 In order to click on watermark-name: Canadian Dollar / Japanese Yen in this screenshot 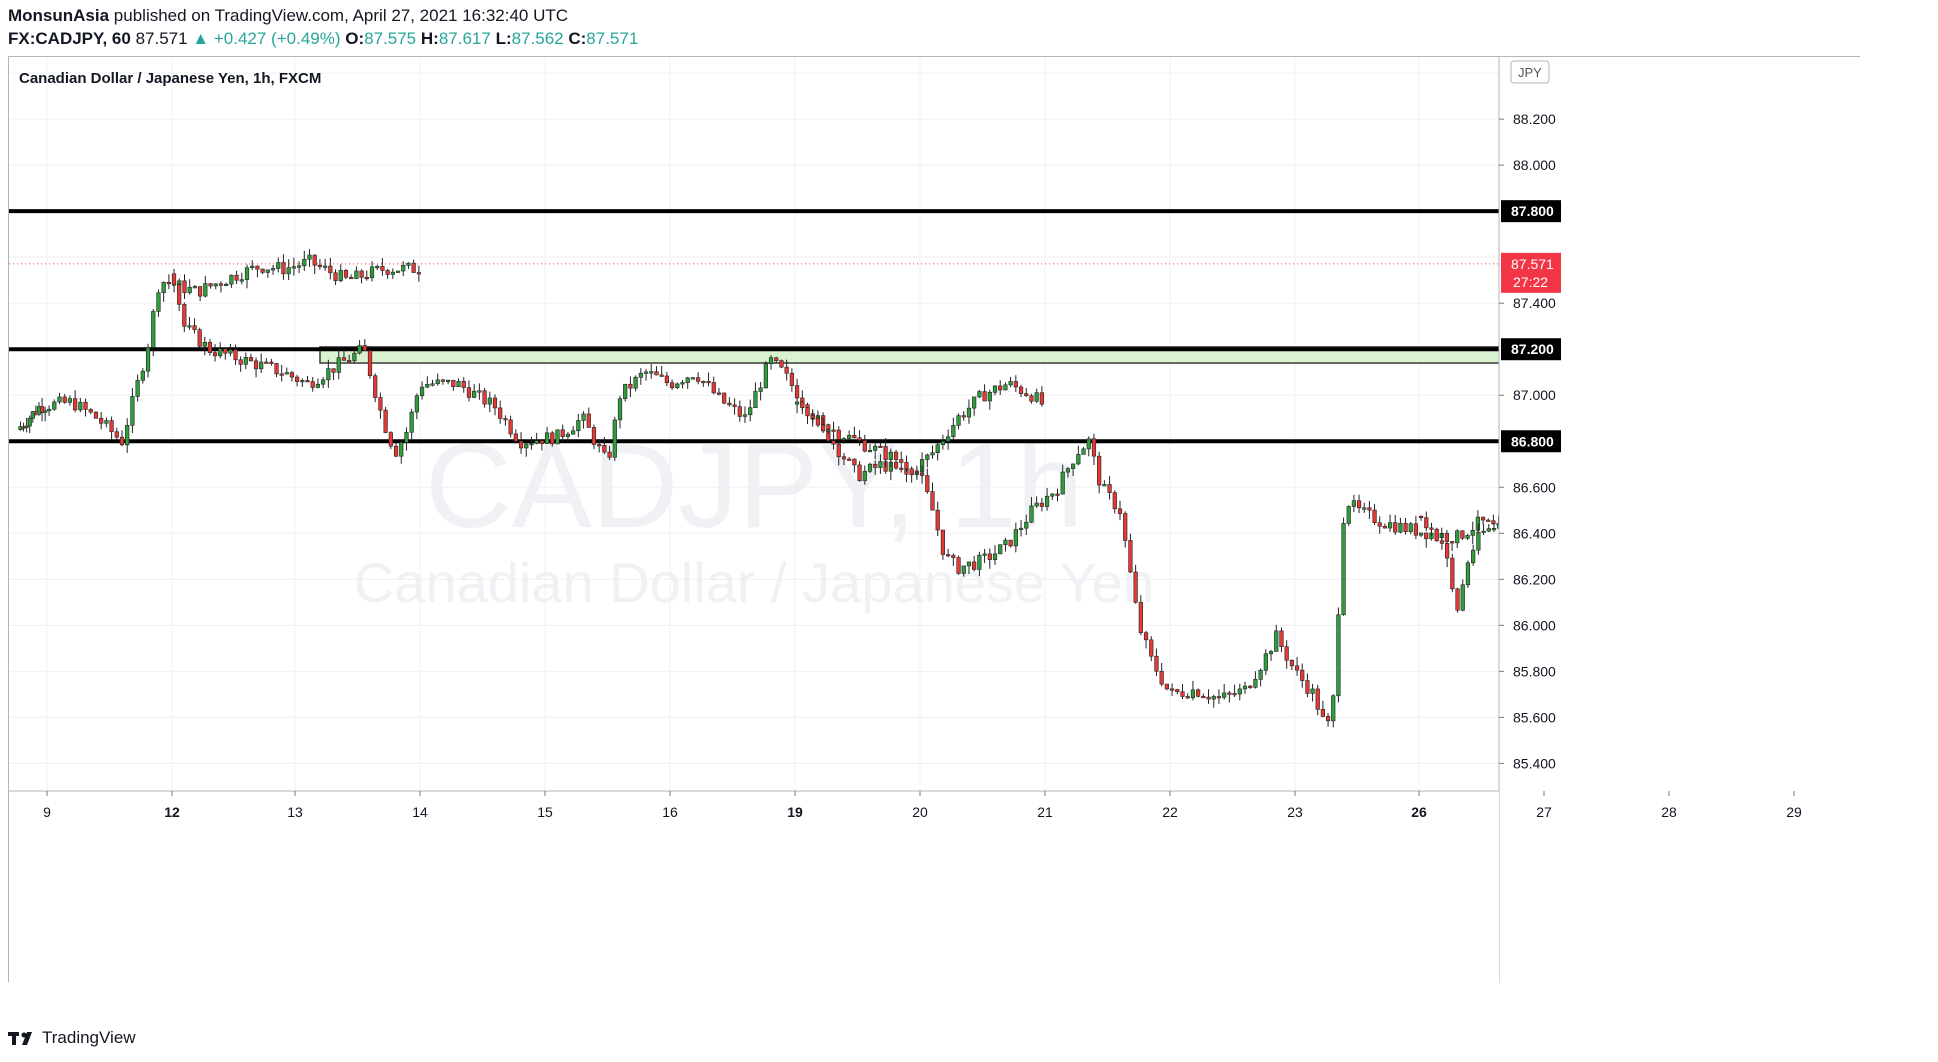, I will do `click(754, 582)`.